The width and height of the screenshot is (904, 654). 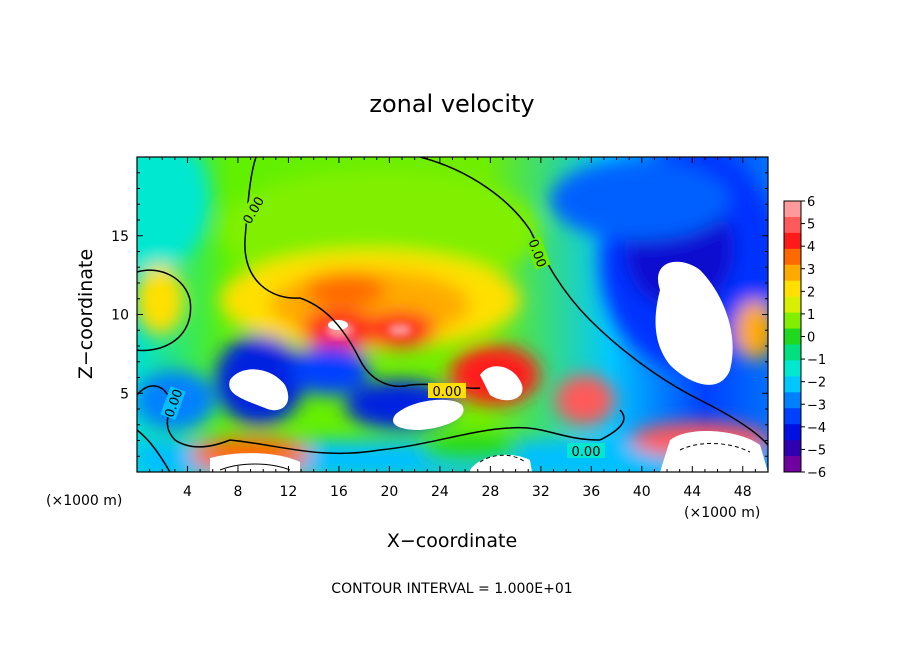 What do you see at coordinates (451, 589) in the screenshot?
I see `contour-interval-note: CONTOUR INTERVAL = 1.000E+01` at bounding box center [451, 589].